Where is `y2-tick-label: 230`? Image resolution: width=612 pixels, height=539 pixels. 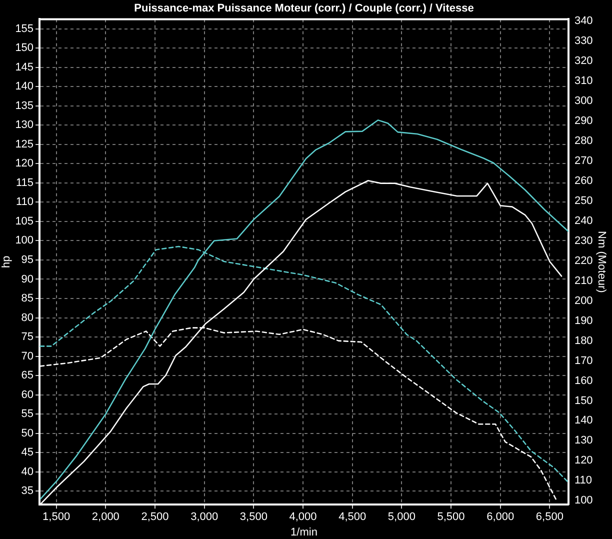
y2-tick-label: 230 is located at coordinates (583, 240).